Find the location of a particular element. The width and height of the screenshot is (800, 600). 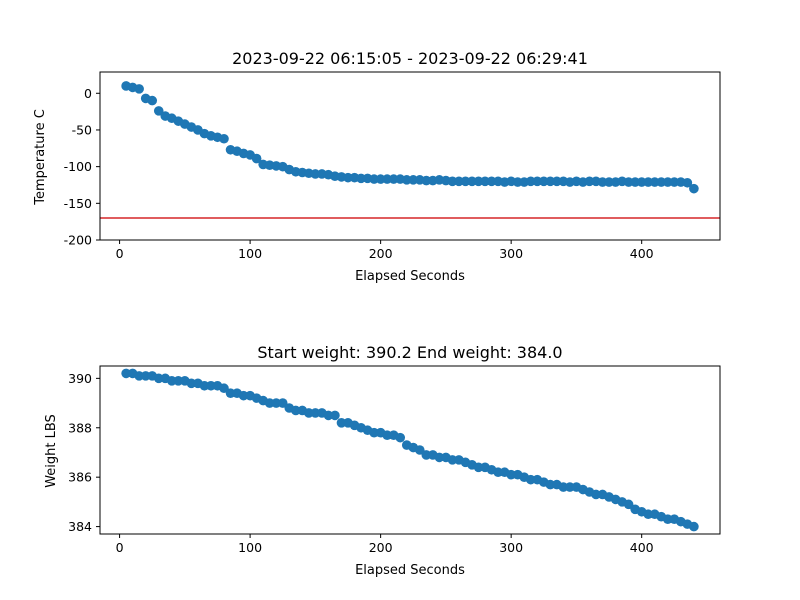

weight-y-tick-label: 386 is located at coordinates (80, 477).